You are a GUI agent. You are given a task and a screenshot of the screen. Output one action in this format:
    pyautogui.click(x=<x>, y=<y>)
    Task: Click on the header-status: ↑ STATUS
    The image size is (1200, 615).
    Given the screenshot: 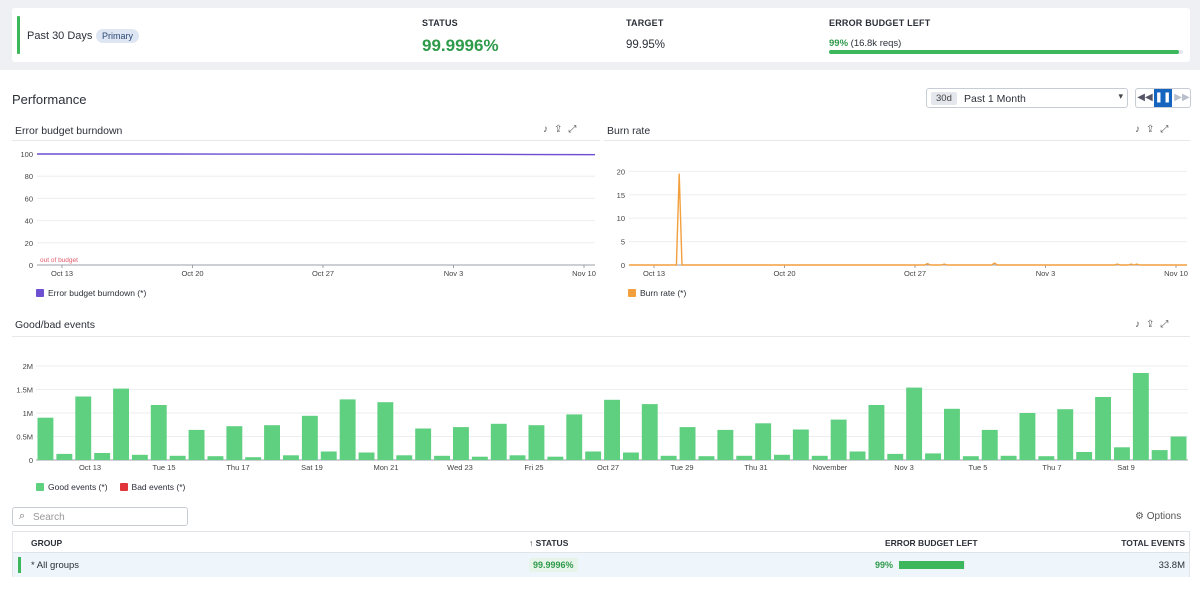 What is the action you would take?
    pyautogui.click(x=548, y=543)
    